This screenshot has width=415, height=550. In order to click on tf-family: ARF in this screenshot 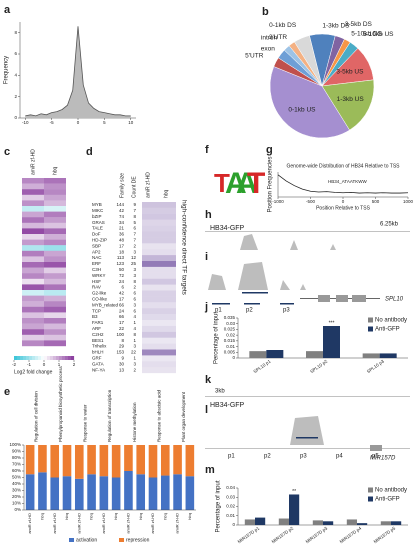, I will do `click(96, 328)`.